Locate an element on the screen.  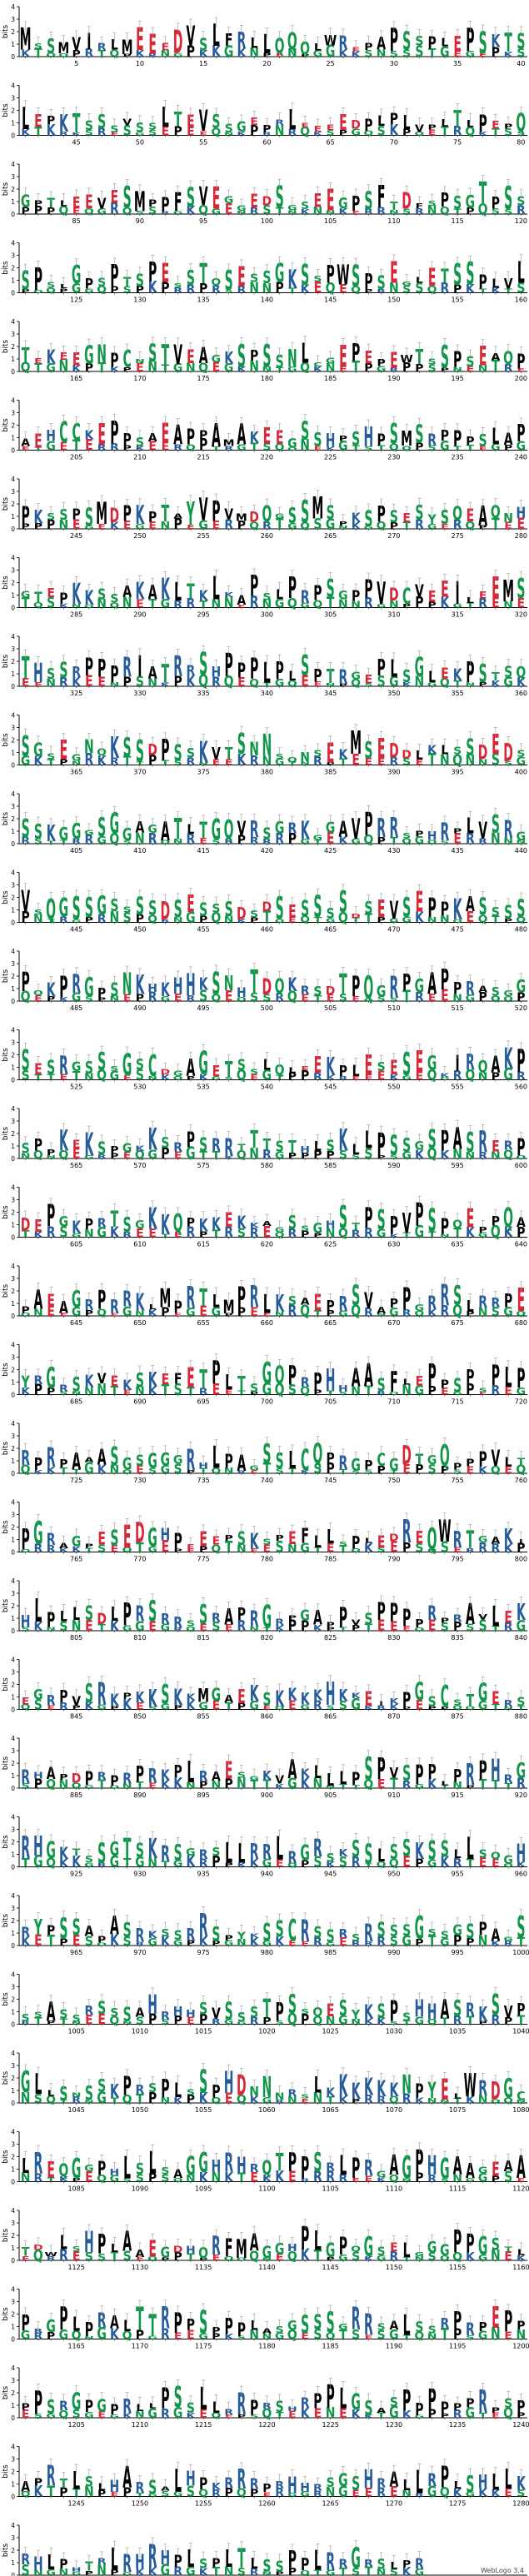
x-tick-label: 25 is located at coordinates (331, 63).